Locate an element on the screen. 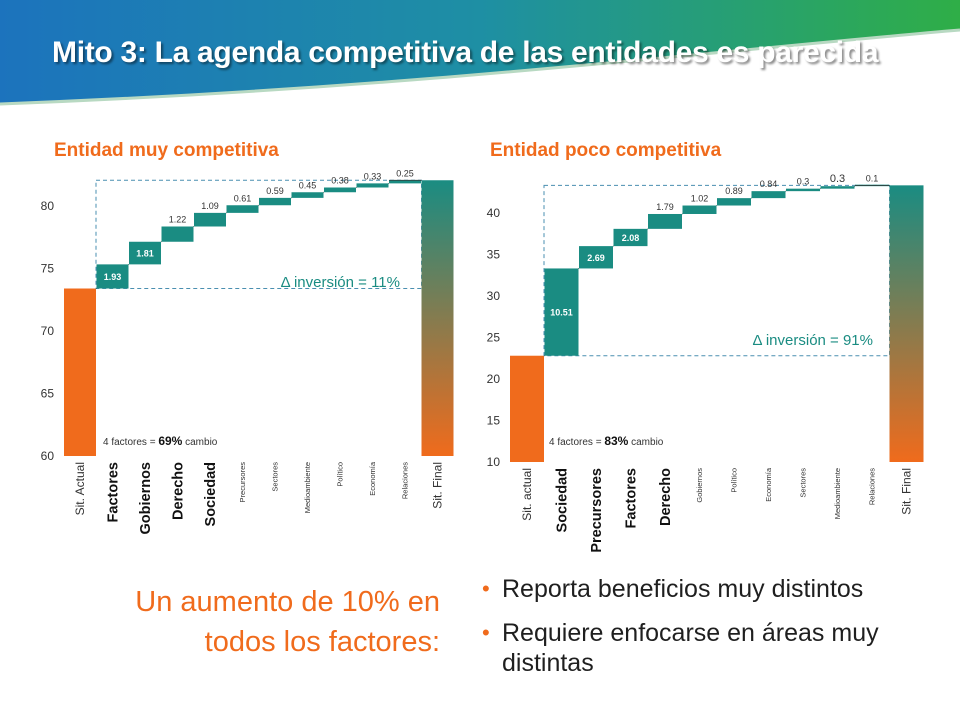  y-tick-label: 35 is located at coordinates (494, 254).